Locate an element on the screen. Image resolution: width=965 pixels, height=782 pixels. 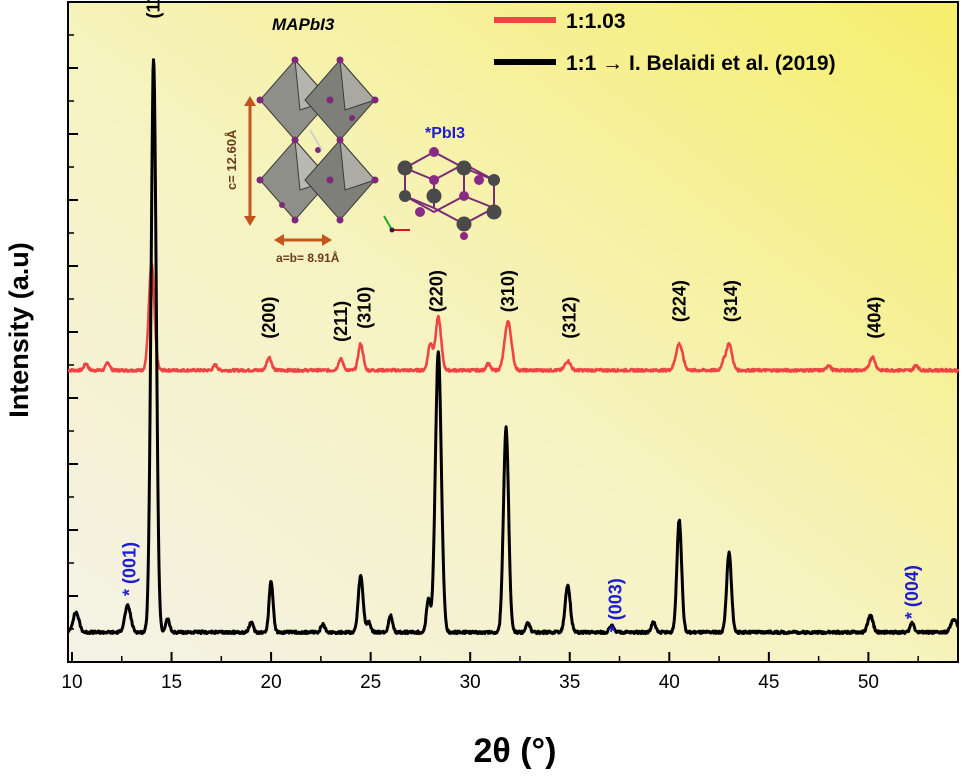
x-tick-label: 30 is located at coordinates (470, 682).